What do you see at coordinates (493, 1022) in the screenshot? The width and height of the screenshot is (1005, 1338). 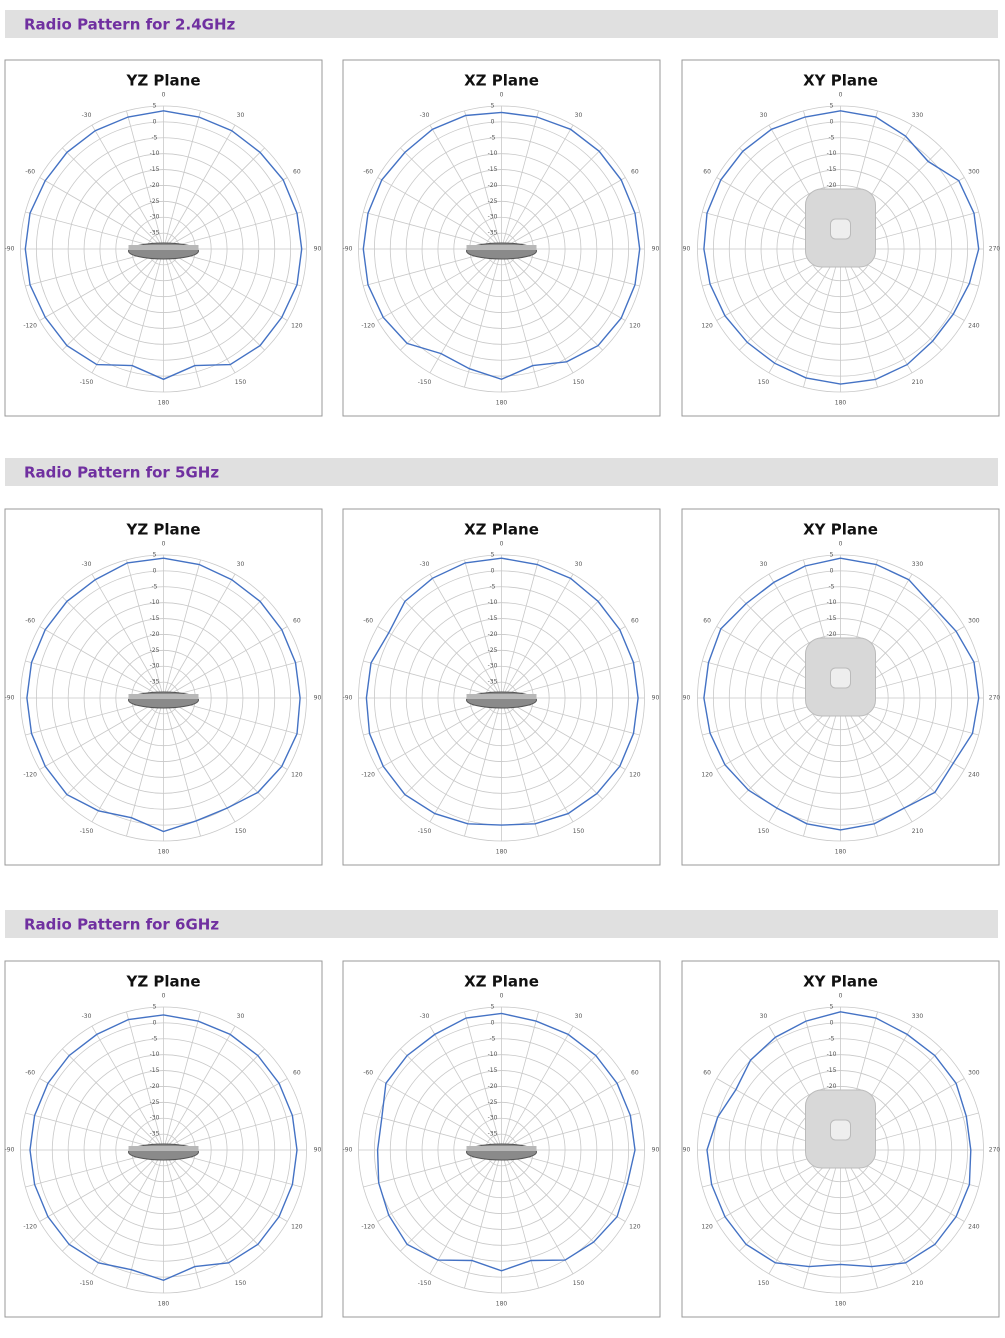 I see `radial-tick-label: 0` at bounding box center [493, 1022].